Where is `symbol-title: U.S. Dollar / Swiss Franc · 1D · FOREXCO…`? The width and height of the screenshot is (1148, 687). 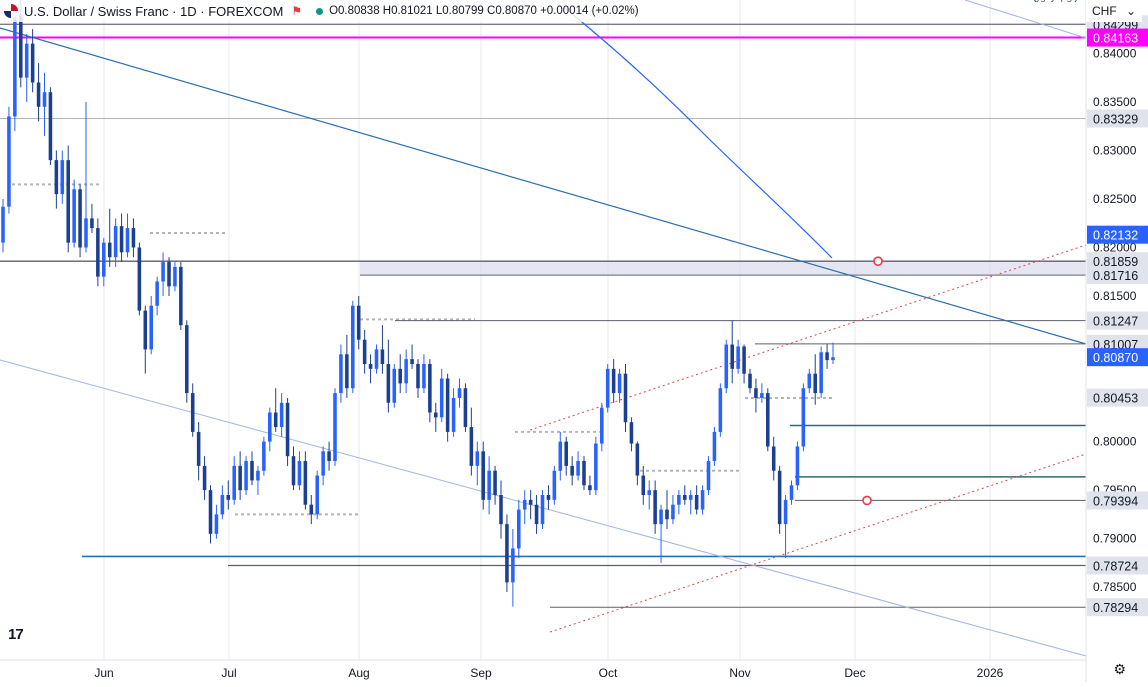
symbol-title: U.S. Dollar / Swiss Franc · 1D · FOREXCO… is located at coordinates (154, 11).